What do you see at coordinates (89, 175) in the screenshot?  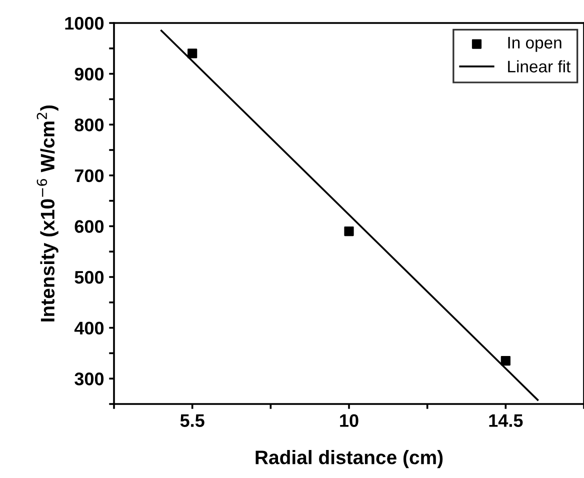 I see `y-tick-label: 700` at bounding box center [89, 175].